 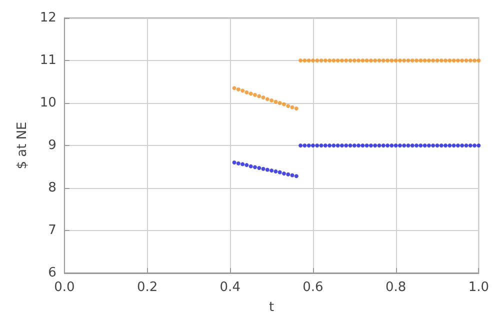 What do you see at coordinates (48, 103) in the screenshot?
I see `y-tick-label: 10` at bounding box center [48, 103].